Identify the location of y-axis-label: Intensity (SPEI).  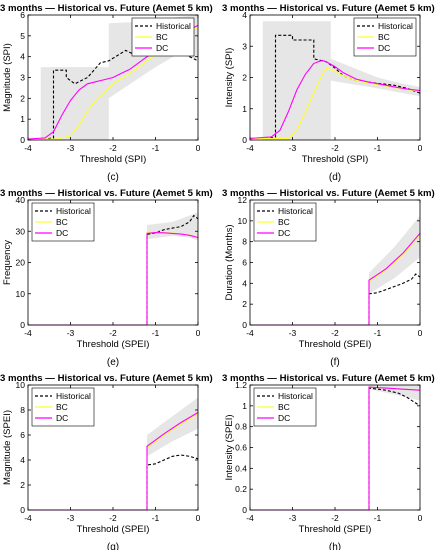
(229, 448).